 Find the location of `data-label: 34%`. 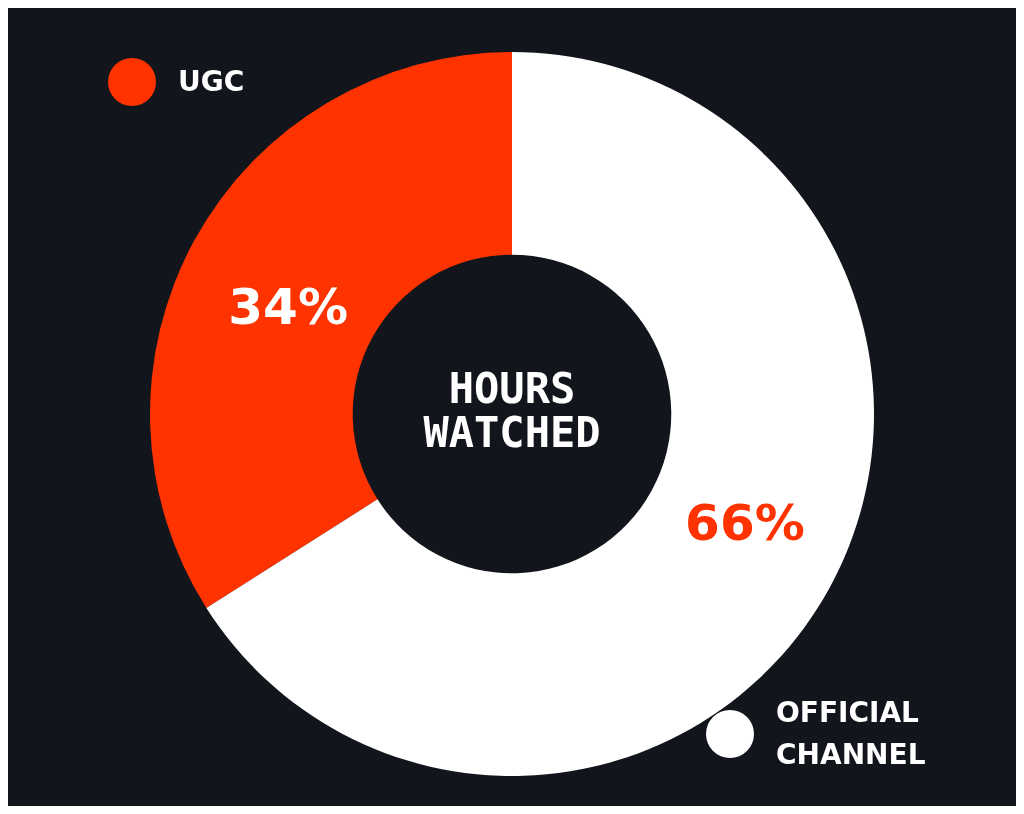

data-label: 34% is located at coordinates (288, 307).